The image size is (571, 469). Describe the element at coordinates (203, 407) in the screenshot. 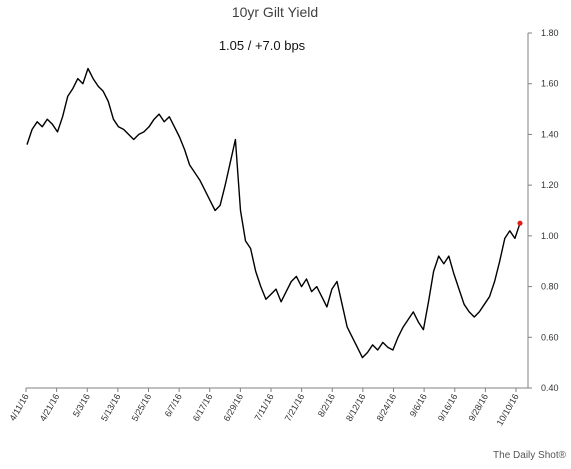

I see `x-tick-label: 6/17/16` at that location.